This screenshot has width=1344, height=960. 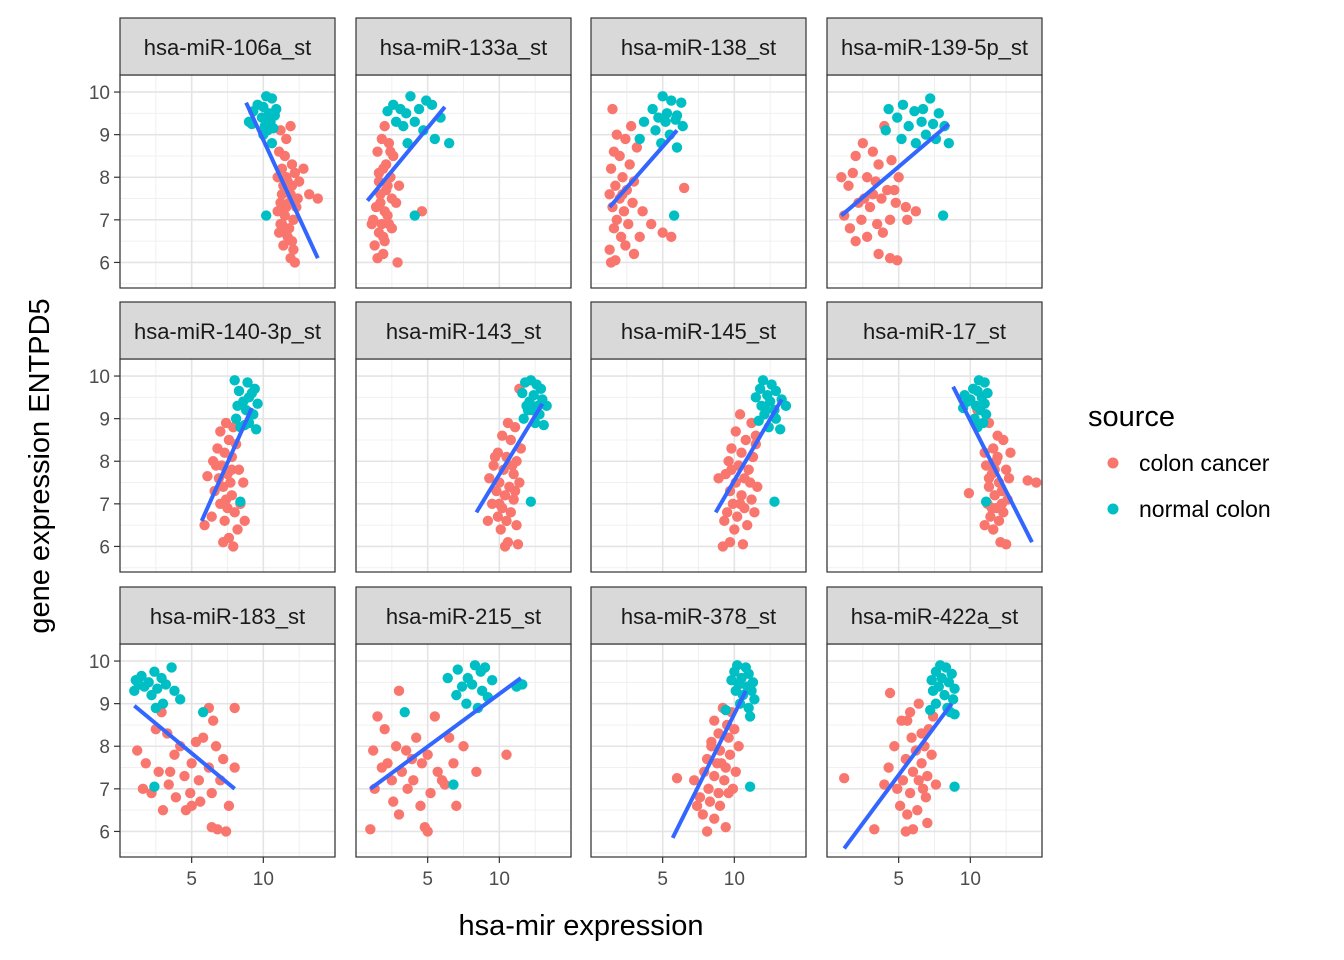 I want to click on y-tick-label: 8, so click(x=104, y=462).